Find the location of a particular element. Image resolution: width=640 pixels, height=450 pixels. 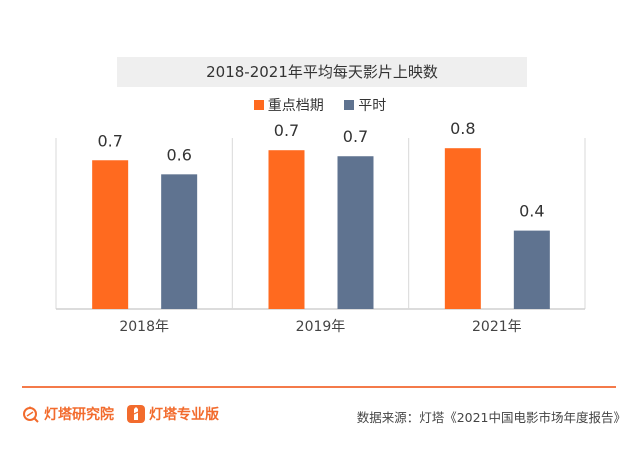

legend-swatch-blue is located at coordinates (349, 105).